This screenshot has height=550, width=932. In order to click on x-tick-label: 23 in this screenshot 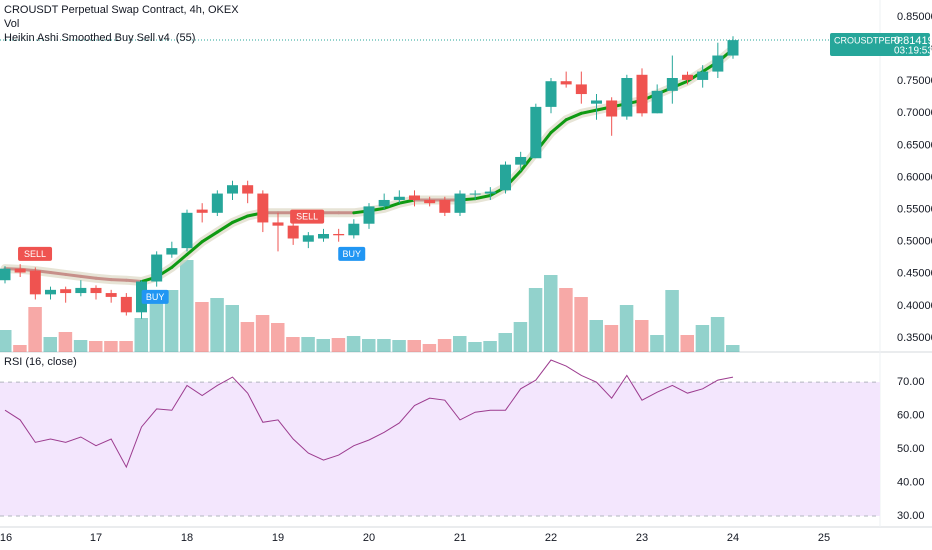, I will do `click(642, 538)`.